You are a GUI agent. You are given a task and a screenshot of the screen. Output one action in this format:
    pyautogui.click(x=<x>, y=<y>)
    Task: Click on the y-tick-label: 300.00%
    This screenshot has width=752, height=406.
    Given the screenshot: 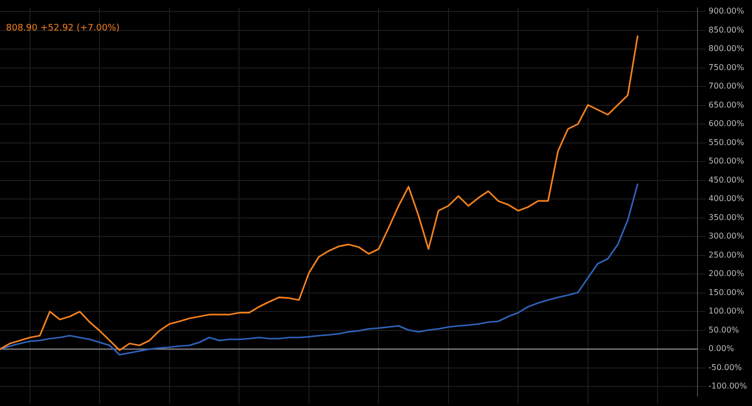 What is the action you would take?
    pyautogui.click(x=726, y=236)
    